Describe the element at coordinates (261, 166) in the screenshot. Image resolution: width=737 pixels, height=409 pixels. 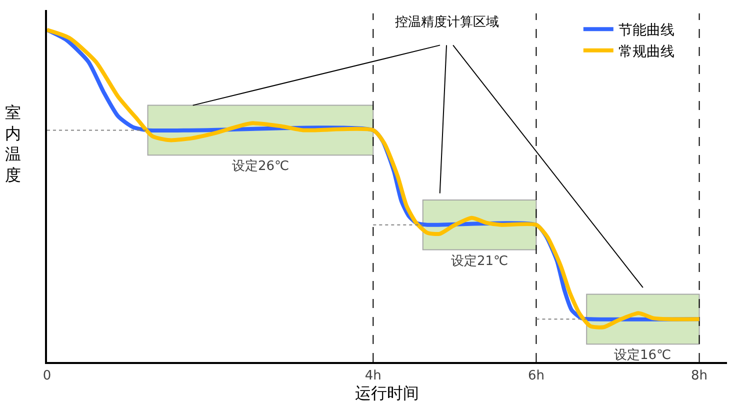
I see `band-label: 设定26℃` at that location.